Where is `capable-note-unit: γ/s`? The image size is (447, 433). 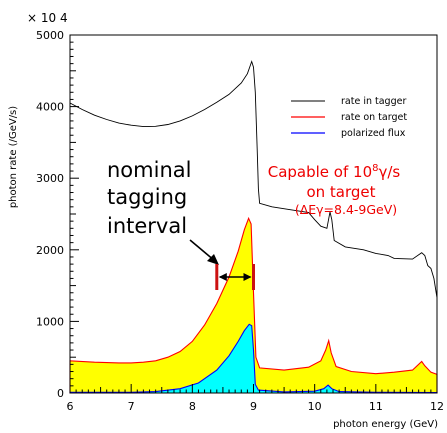 capable-note-unit: γ/s is located at coordinates (390, 172).